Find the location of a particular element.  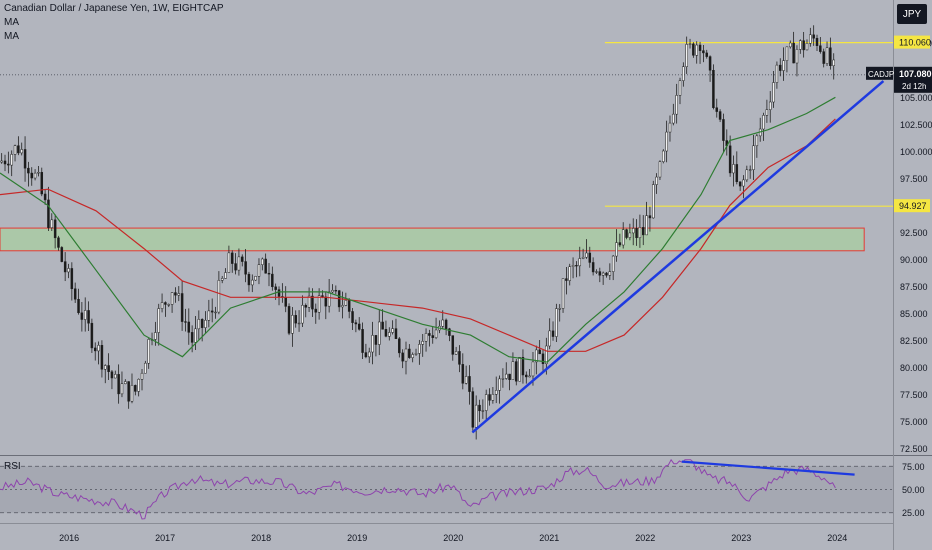

rsi-tick-label: 25.00 is located at coordinates (913, 513).